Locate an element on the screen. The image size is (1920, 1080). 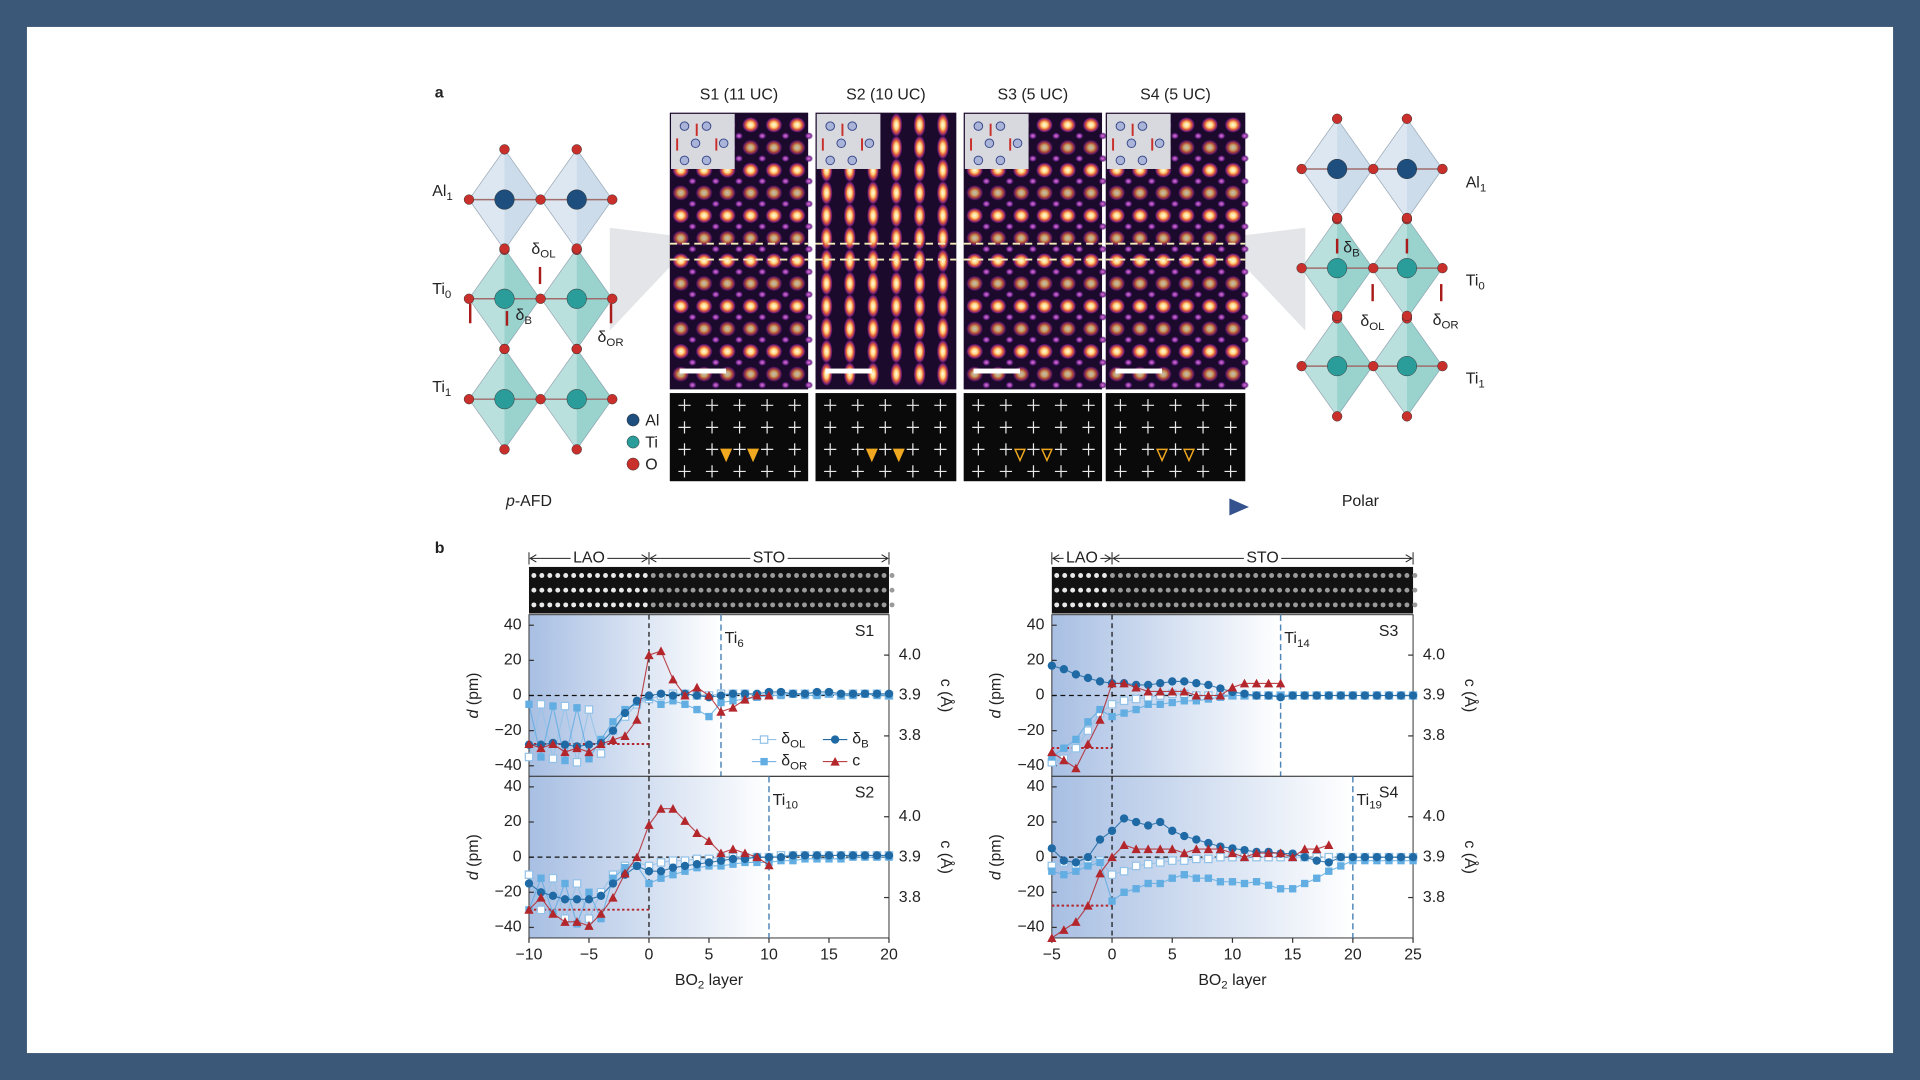
y-tick-label: −40 is located at coordinates (508, 927).